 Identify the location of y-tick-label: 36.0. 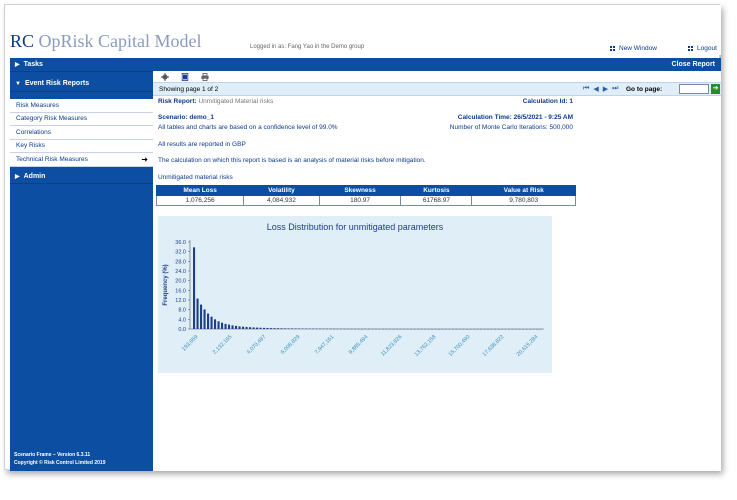
(180, 243).